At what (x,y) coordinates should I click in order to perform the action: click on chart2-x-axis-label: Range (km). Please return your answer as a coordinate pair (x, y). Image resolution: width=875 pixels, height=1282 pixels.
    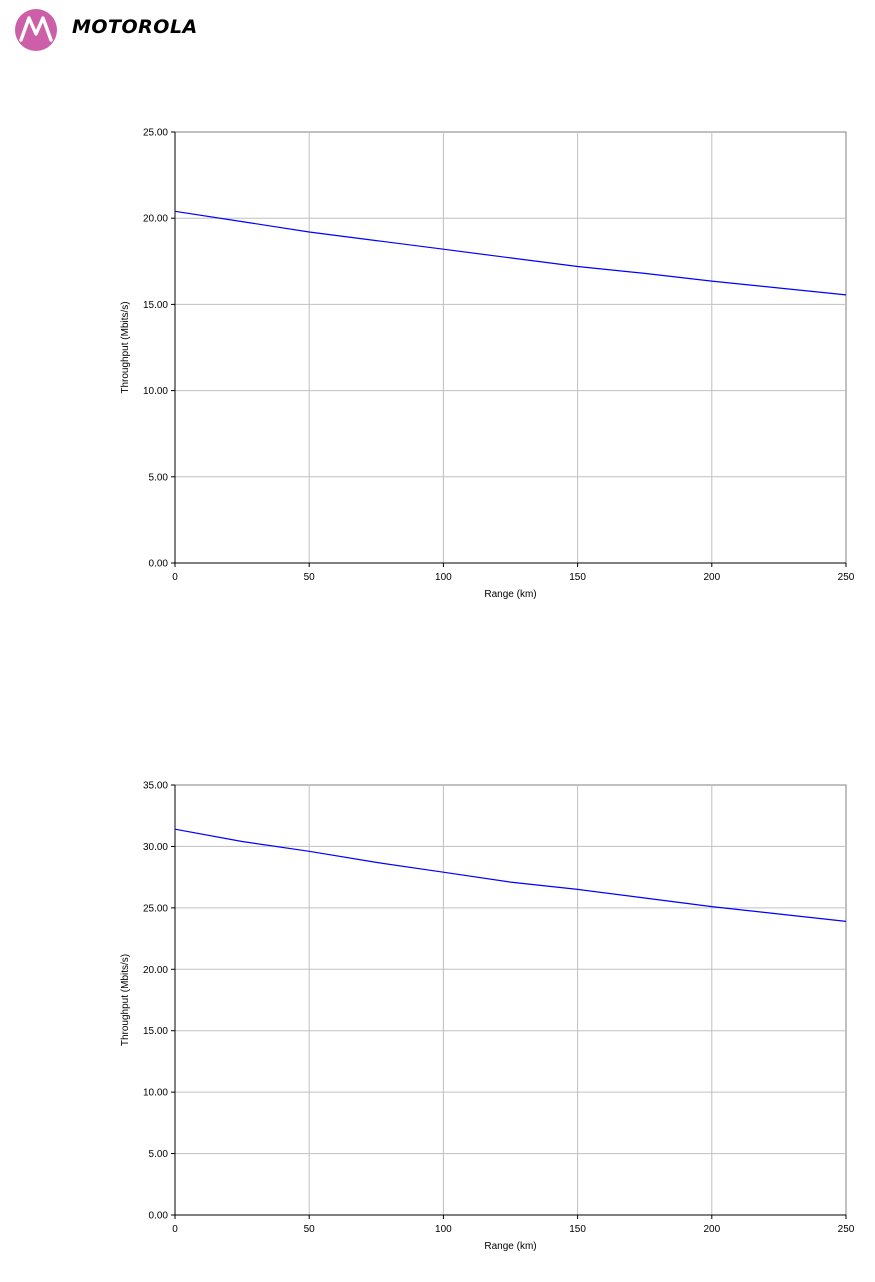
    Looking at the image, I should click on (510, 1246).